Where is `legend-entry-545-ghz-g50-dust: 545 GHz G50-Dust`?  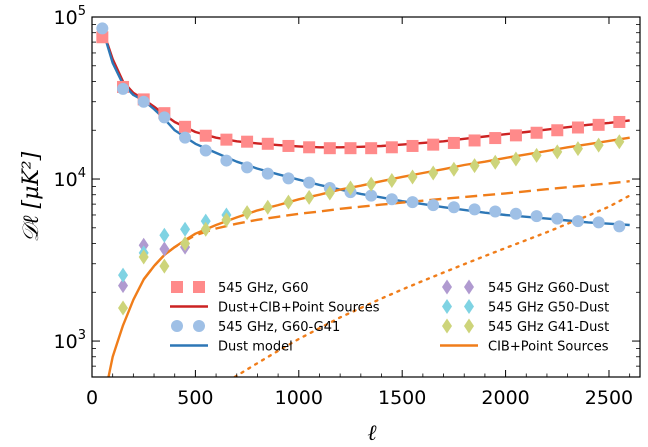
legend-entry-545-ghz-g50-dust: 545 GHz G50-Dust is located at coordinates (525, 307).